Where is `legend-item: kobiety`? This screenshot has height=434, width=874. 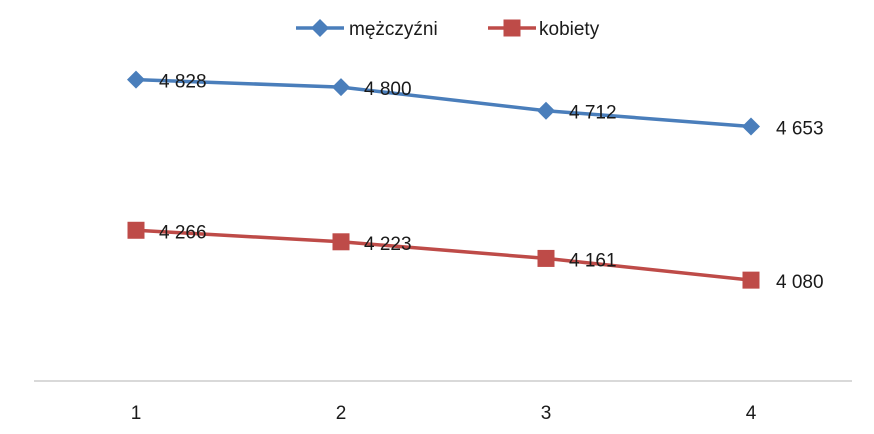 legend-item: kobiety is located at coordinates (544, 29).